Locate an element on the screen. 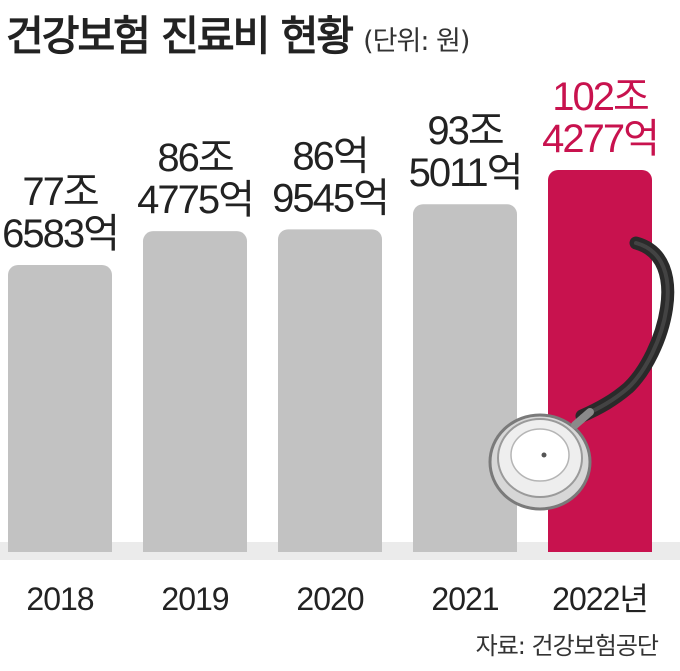 The image size is (680, 671). value-label-2019-line1: 86조 is located at coordinates (194, 158).